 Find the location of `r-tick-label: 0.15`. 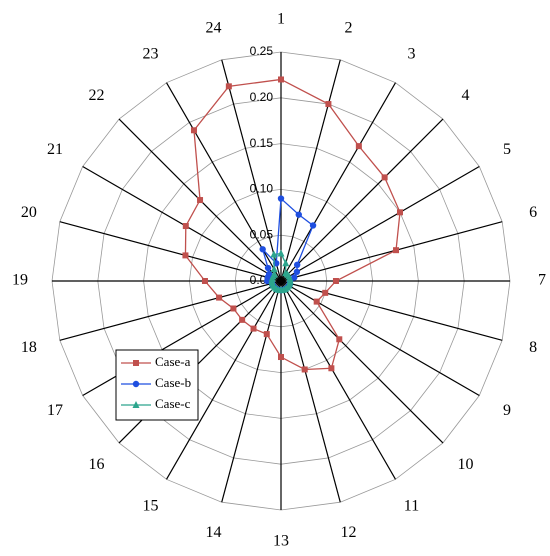

r-tick-label: 0.15 is located at coordinates (262, 143).